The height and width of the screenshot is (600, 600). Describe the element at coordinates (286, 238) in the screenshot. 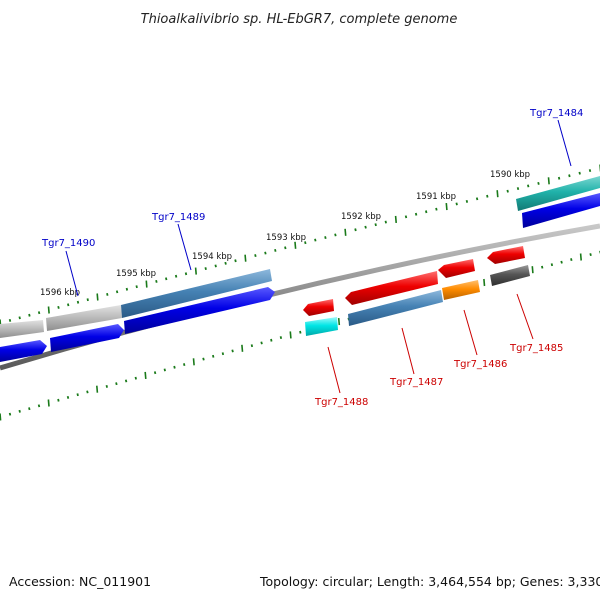

I see `kbp-label-1593: 1593 kbp` at that location.